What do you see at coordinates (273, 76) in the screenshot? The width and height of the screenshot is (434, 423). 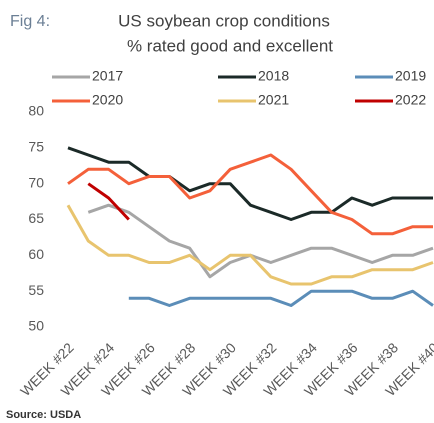 I see `legend-label: 2018` at bounding box center [273, 76].